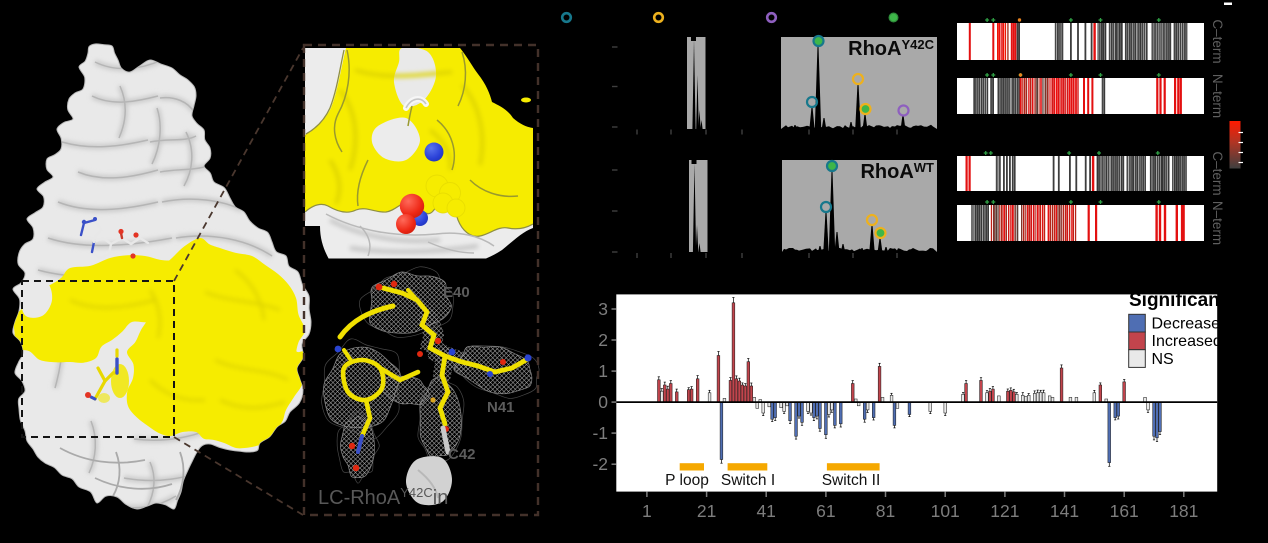  I want to click on svg-text: 0, so click(603, 402).